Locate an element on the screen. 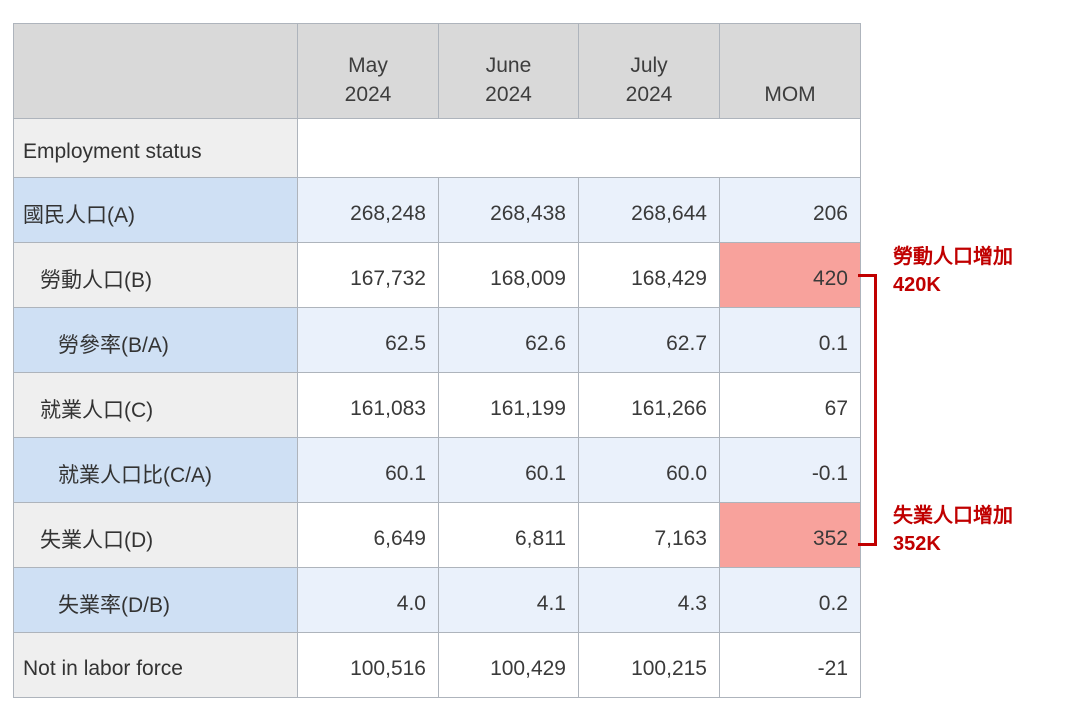 This screenshot has height=718, width=1077. table-cell: 67 is located at coordinates (790, 405).